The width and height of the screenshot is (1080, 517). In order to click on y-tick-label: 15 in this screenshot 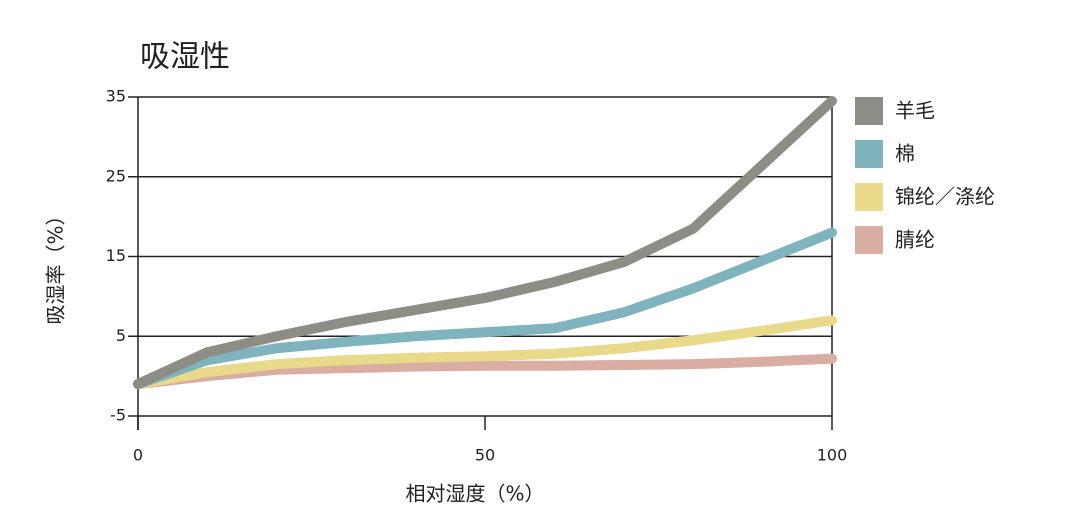, I will do `click(116, 255)`.